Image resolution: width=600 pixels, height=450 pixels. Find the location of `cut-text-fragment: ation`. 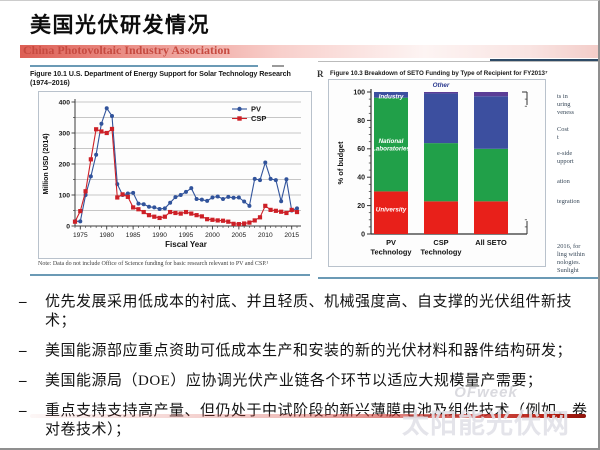

cut-text-fragment: ation is located at coordinates (563, 181).